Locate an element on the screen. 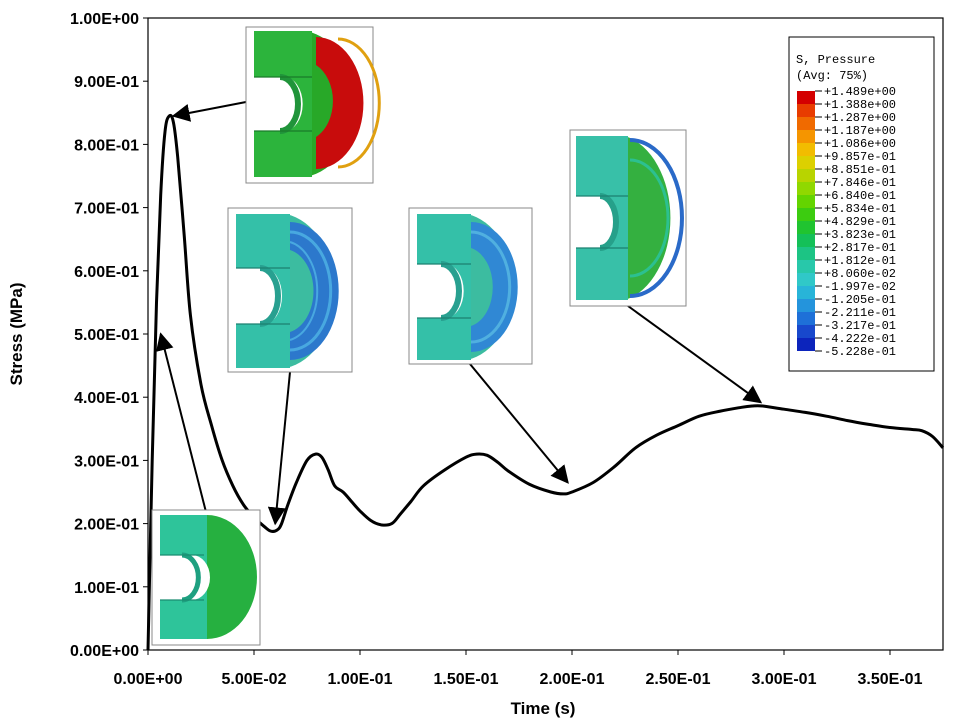  legend-label: +3.823e-01 is located at coordinates (860, 235).